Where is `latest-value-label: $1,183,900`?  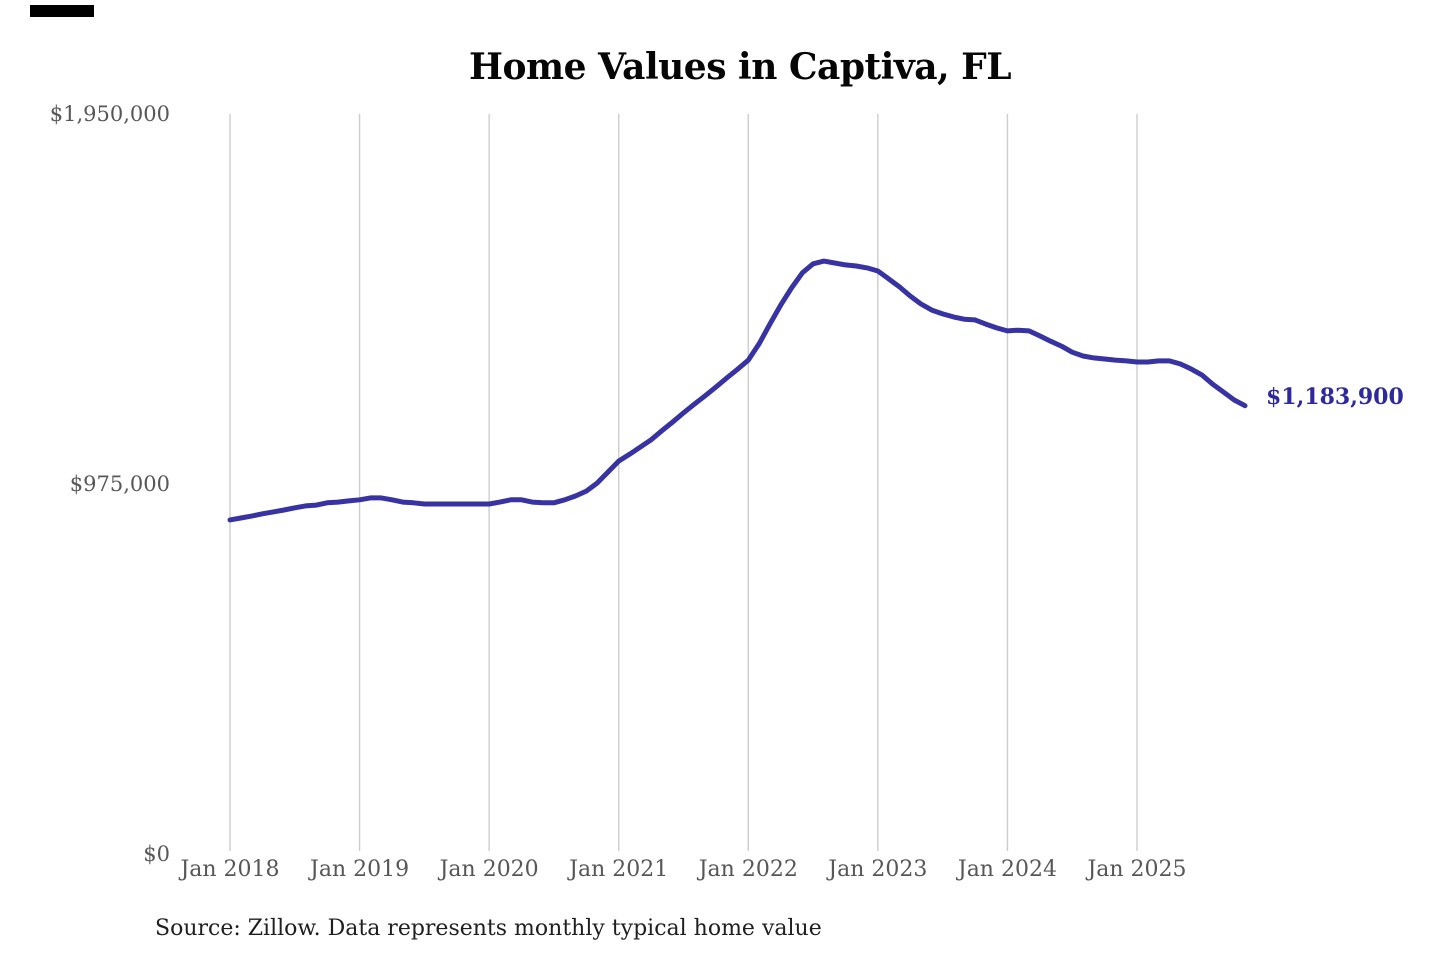 latest-value-label: $1,183,900 is located at coordinates (1335, 396).